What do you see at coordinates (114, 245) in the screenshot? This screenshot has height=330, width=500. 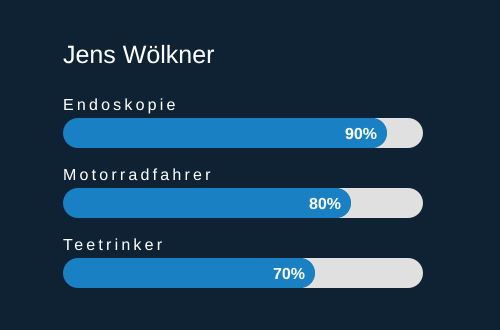 I see `y-tick-label: Teetrinker` at bounding box center [114, 245].